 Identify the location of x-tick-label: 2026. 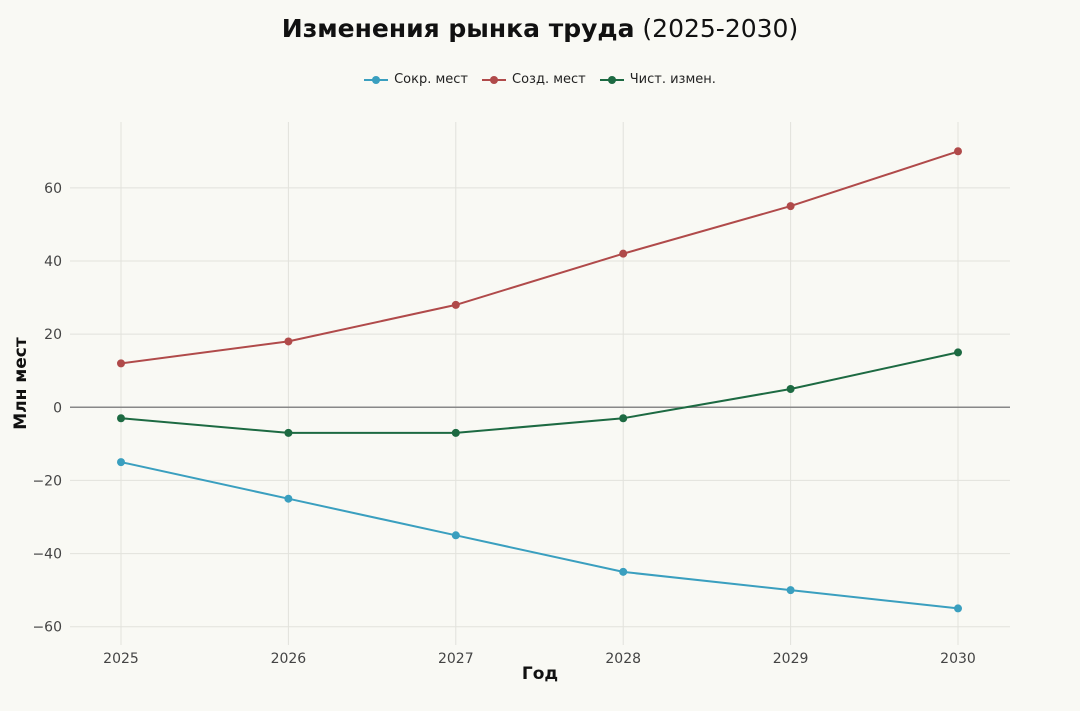
(289, 659).